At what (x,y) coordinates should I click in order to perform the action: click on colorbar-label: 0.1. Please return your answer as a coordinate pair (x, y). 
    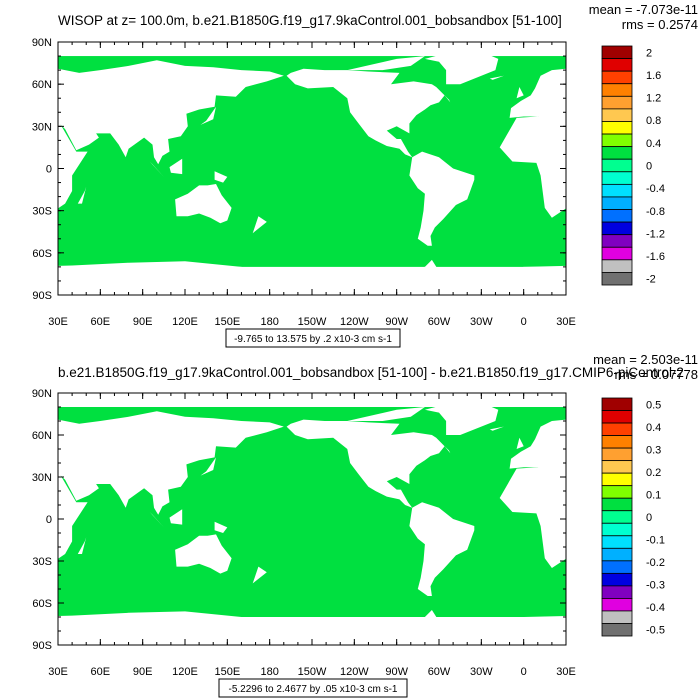
    Looking at the image, I should click on (653, 495).